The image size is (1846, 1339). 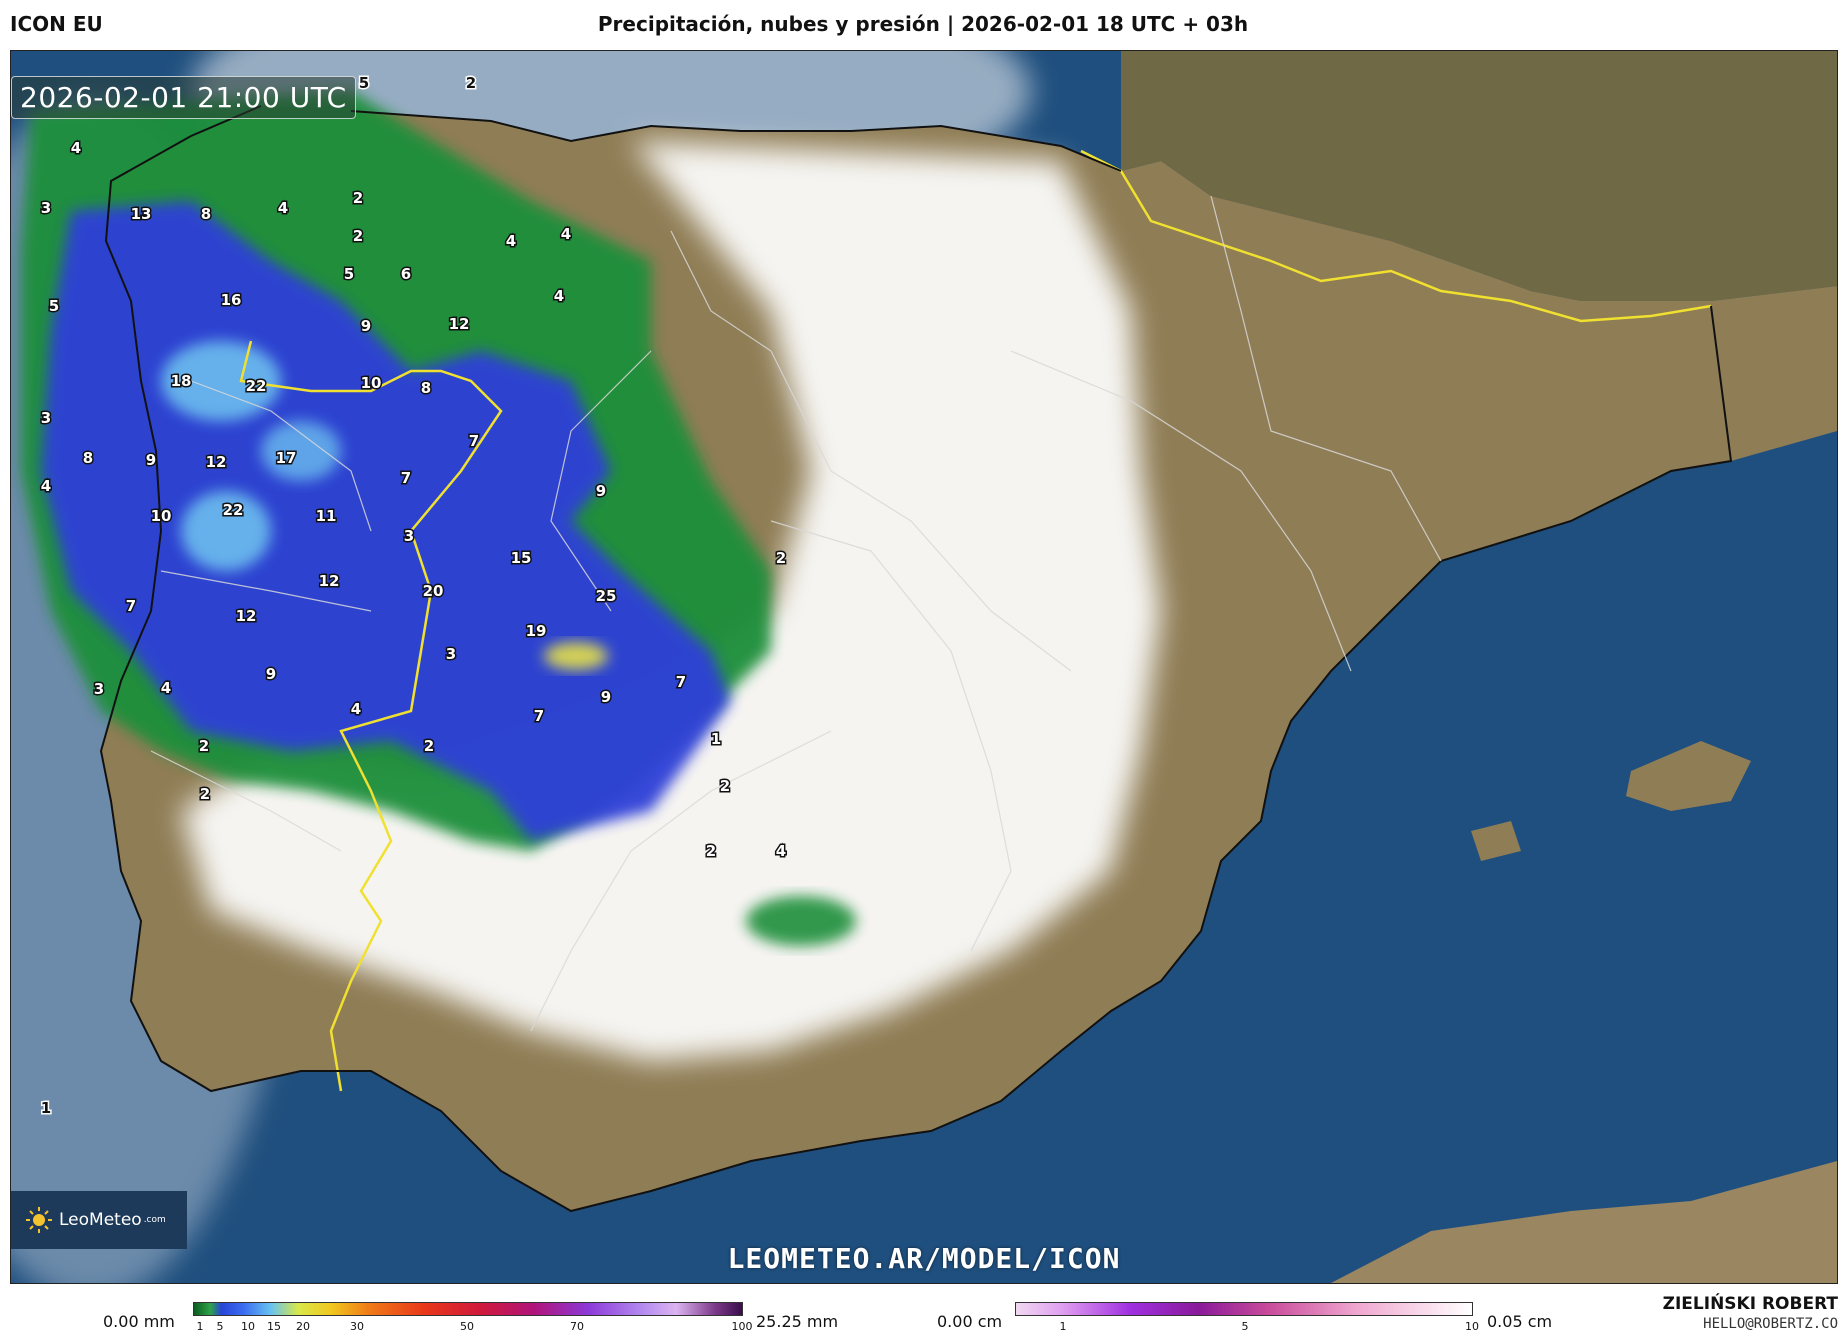 What do you see at coordinates (1750, 1304) in the screenshot?
I see `author-name: ZIELIŃSKI ROBERT` at bounding box center [1750, 1304].